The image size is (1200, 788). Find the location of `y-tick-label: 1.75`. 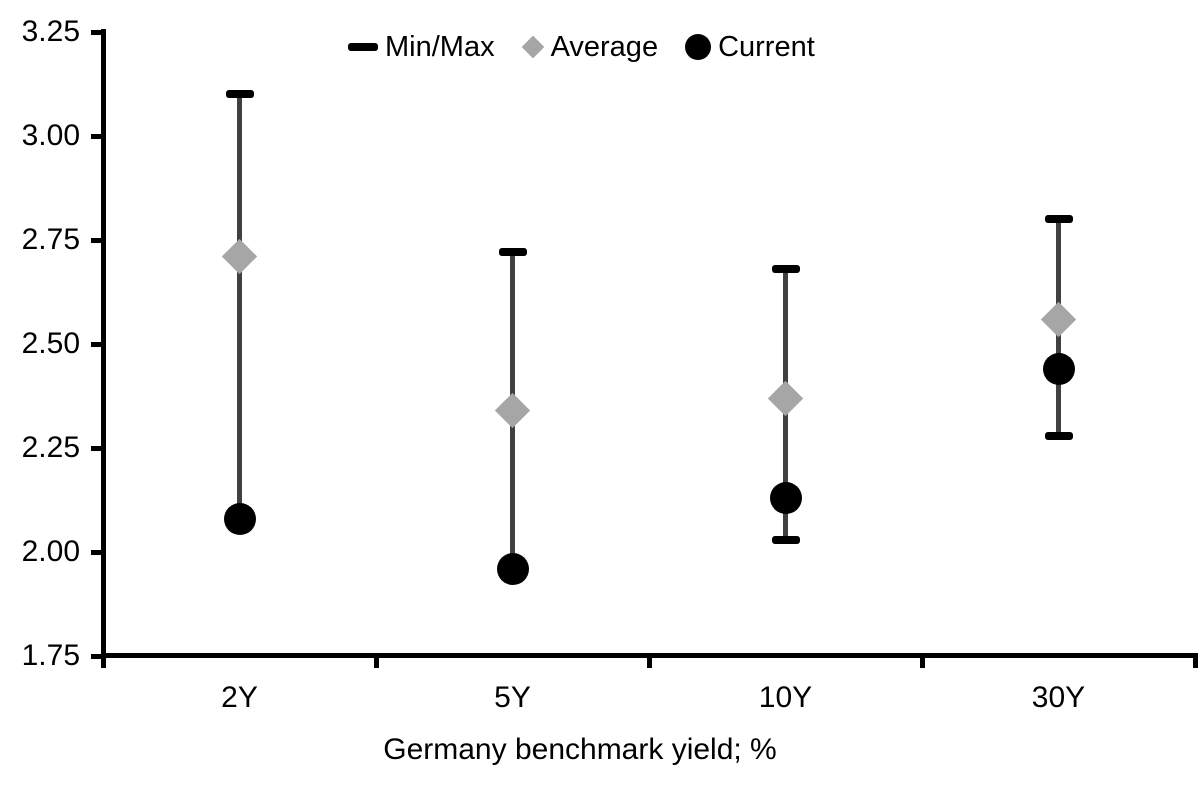

y-tick-label: 1.75 is located at coordinates (50, 655).